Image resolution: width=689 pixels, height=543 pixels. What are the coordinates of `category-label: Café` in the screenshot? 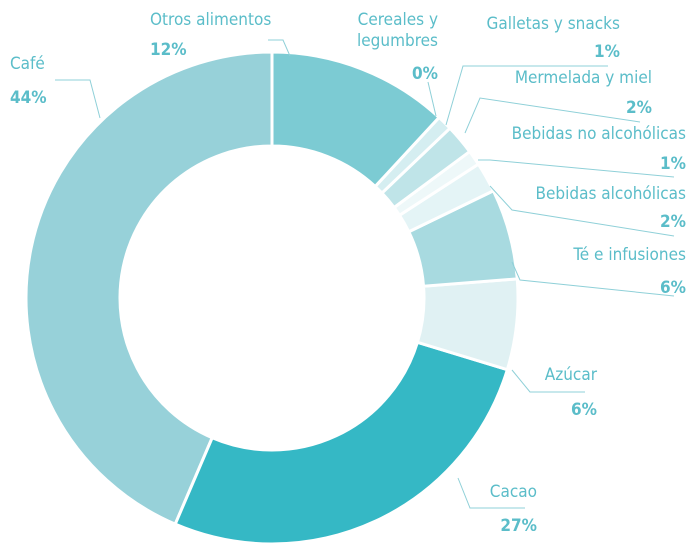 It's located at (27, 64).